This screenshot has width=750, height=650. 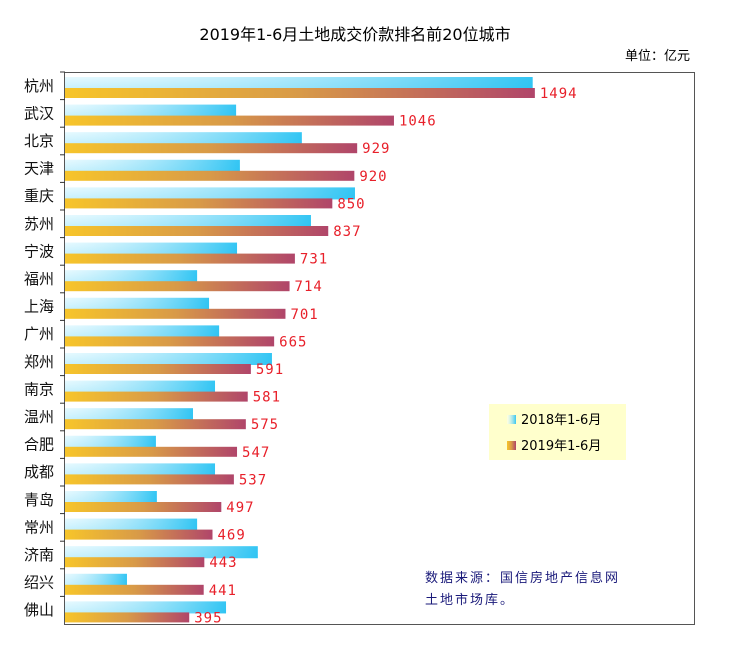 I want to click on data-label-2019: 441, so click(x=223, y=591).